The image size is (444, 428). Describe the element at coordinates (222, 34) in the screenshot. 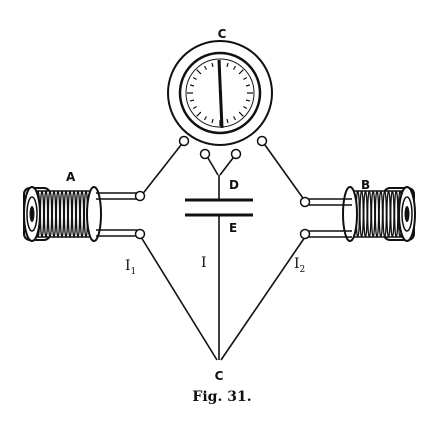

I see `galvanometer-label: C` at that location.